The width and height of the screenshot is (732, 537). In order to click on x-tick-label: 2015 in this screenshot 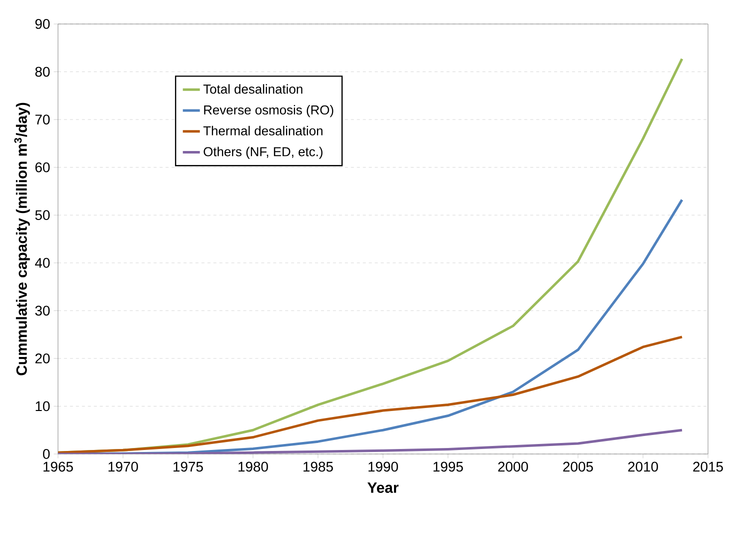, I will do `click(708, 467)`.